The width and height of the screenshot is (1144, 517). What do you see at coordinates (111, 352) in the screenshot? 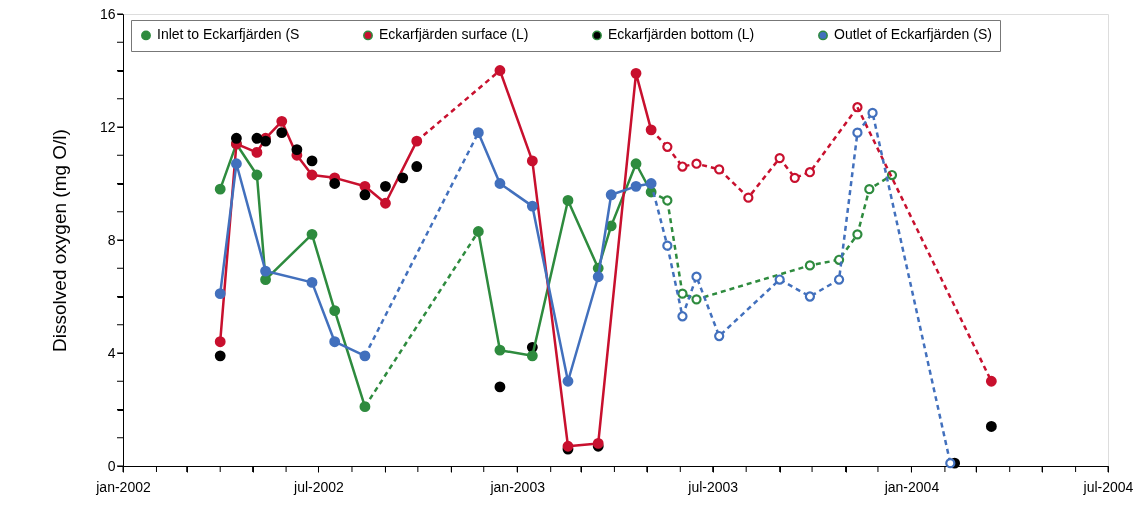
I see `y-tick-label: 4` at bounding box center [111, 352].